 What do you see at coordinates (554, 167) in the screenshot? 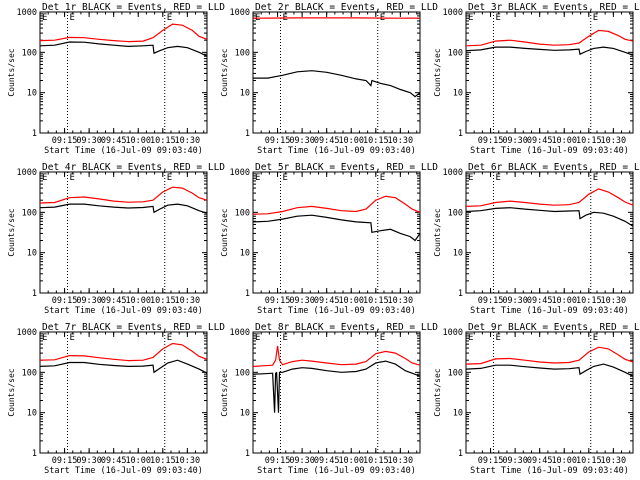
I see `panel-title: Det 6r BLACK = Events, RED = LLD` at bounding box center [554, 167].